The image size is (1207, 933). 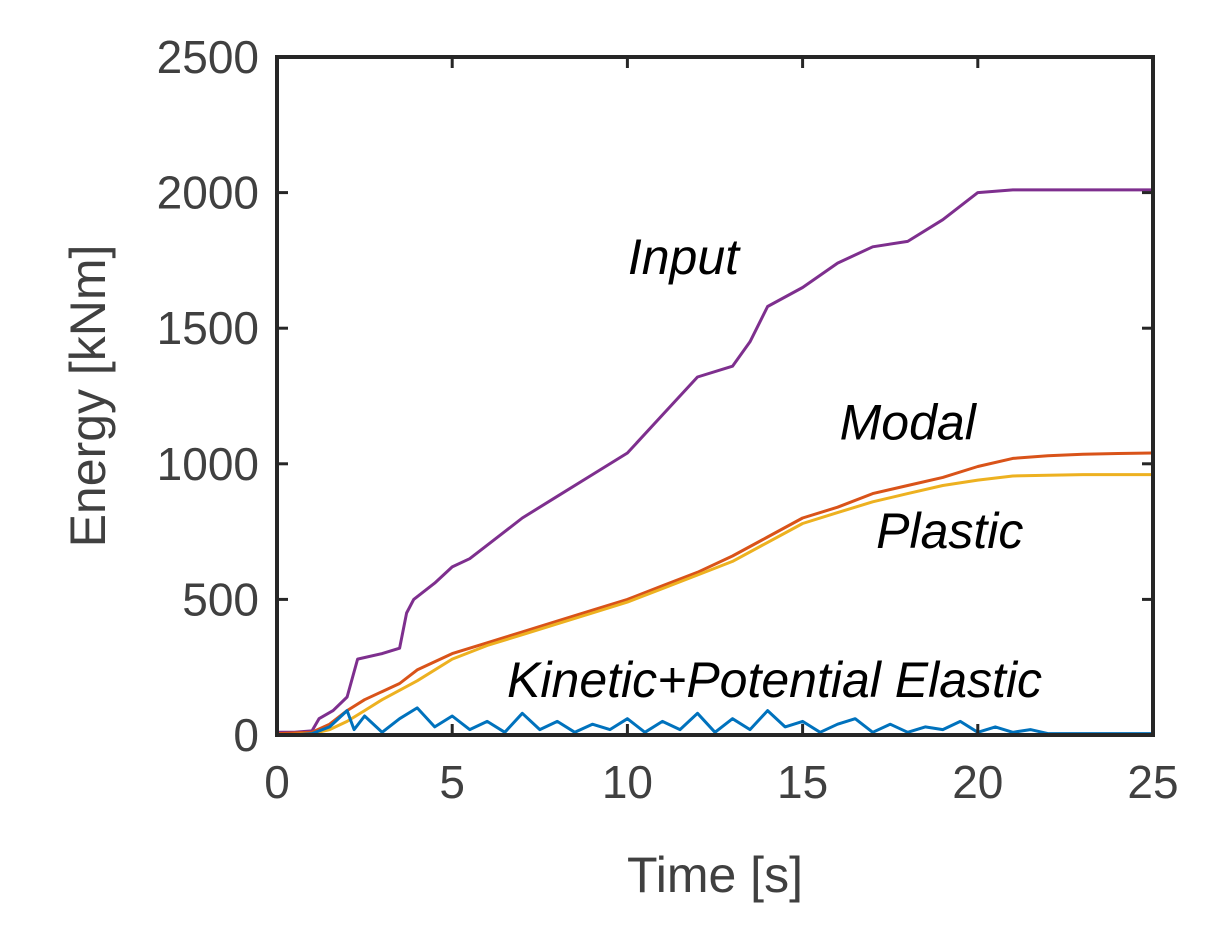 I want to click on y-tick-label: 2500, so click(x=208, y=57).